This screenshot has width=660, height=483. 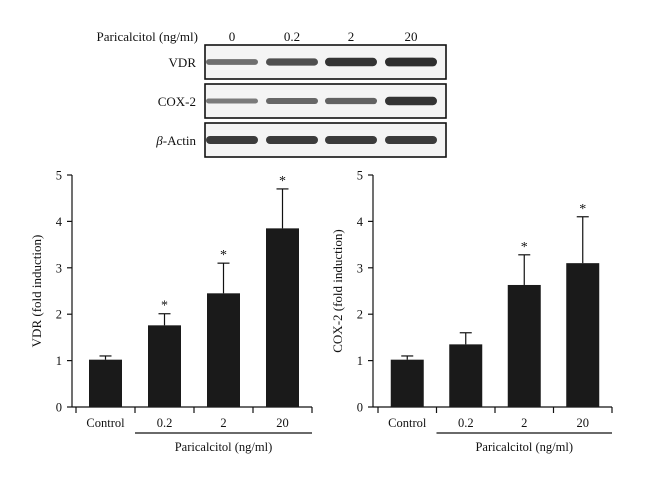 What do you see at coordinates (337, 290) in the screenshot?
I see `y-axis-label: COX-2 (fold induction)` at bounding box center [337, 290].